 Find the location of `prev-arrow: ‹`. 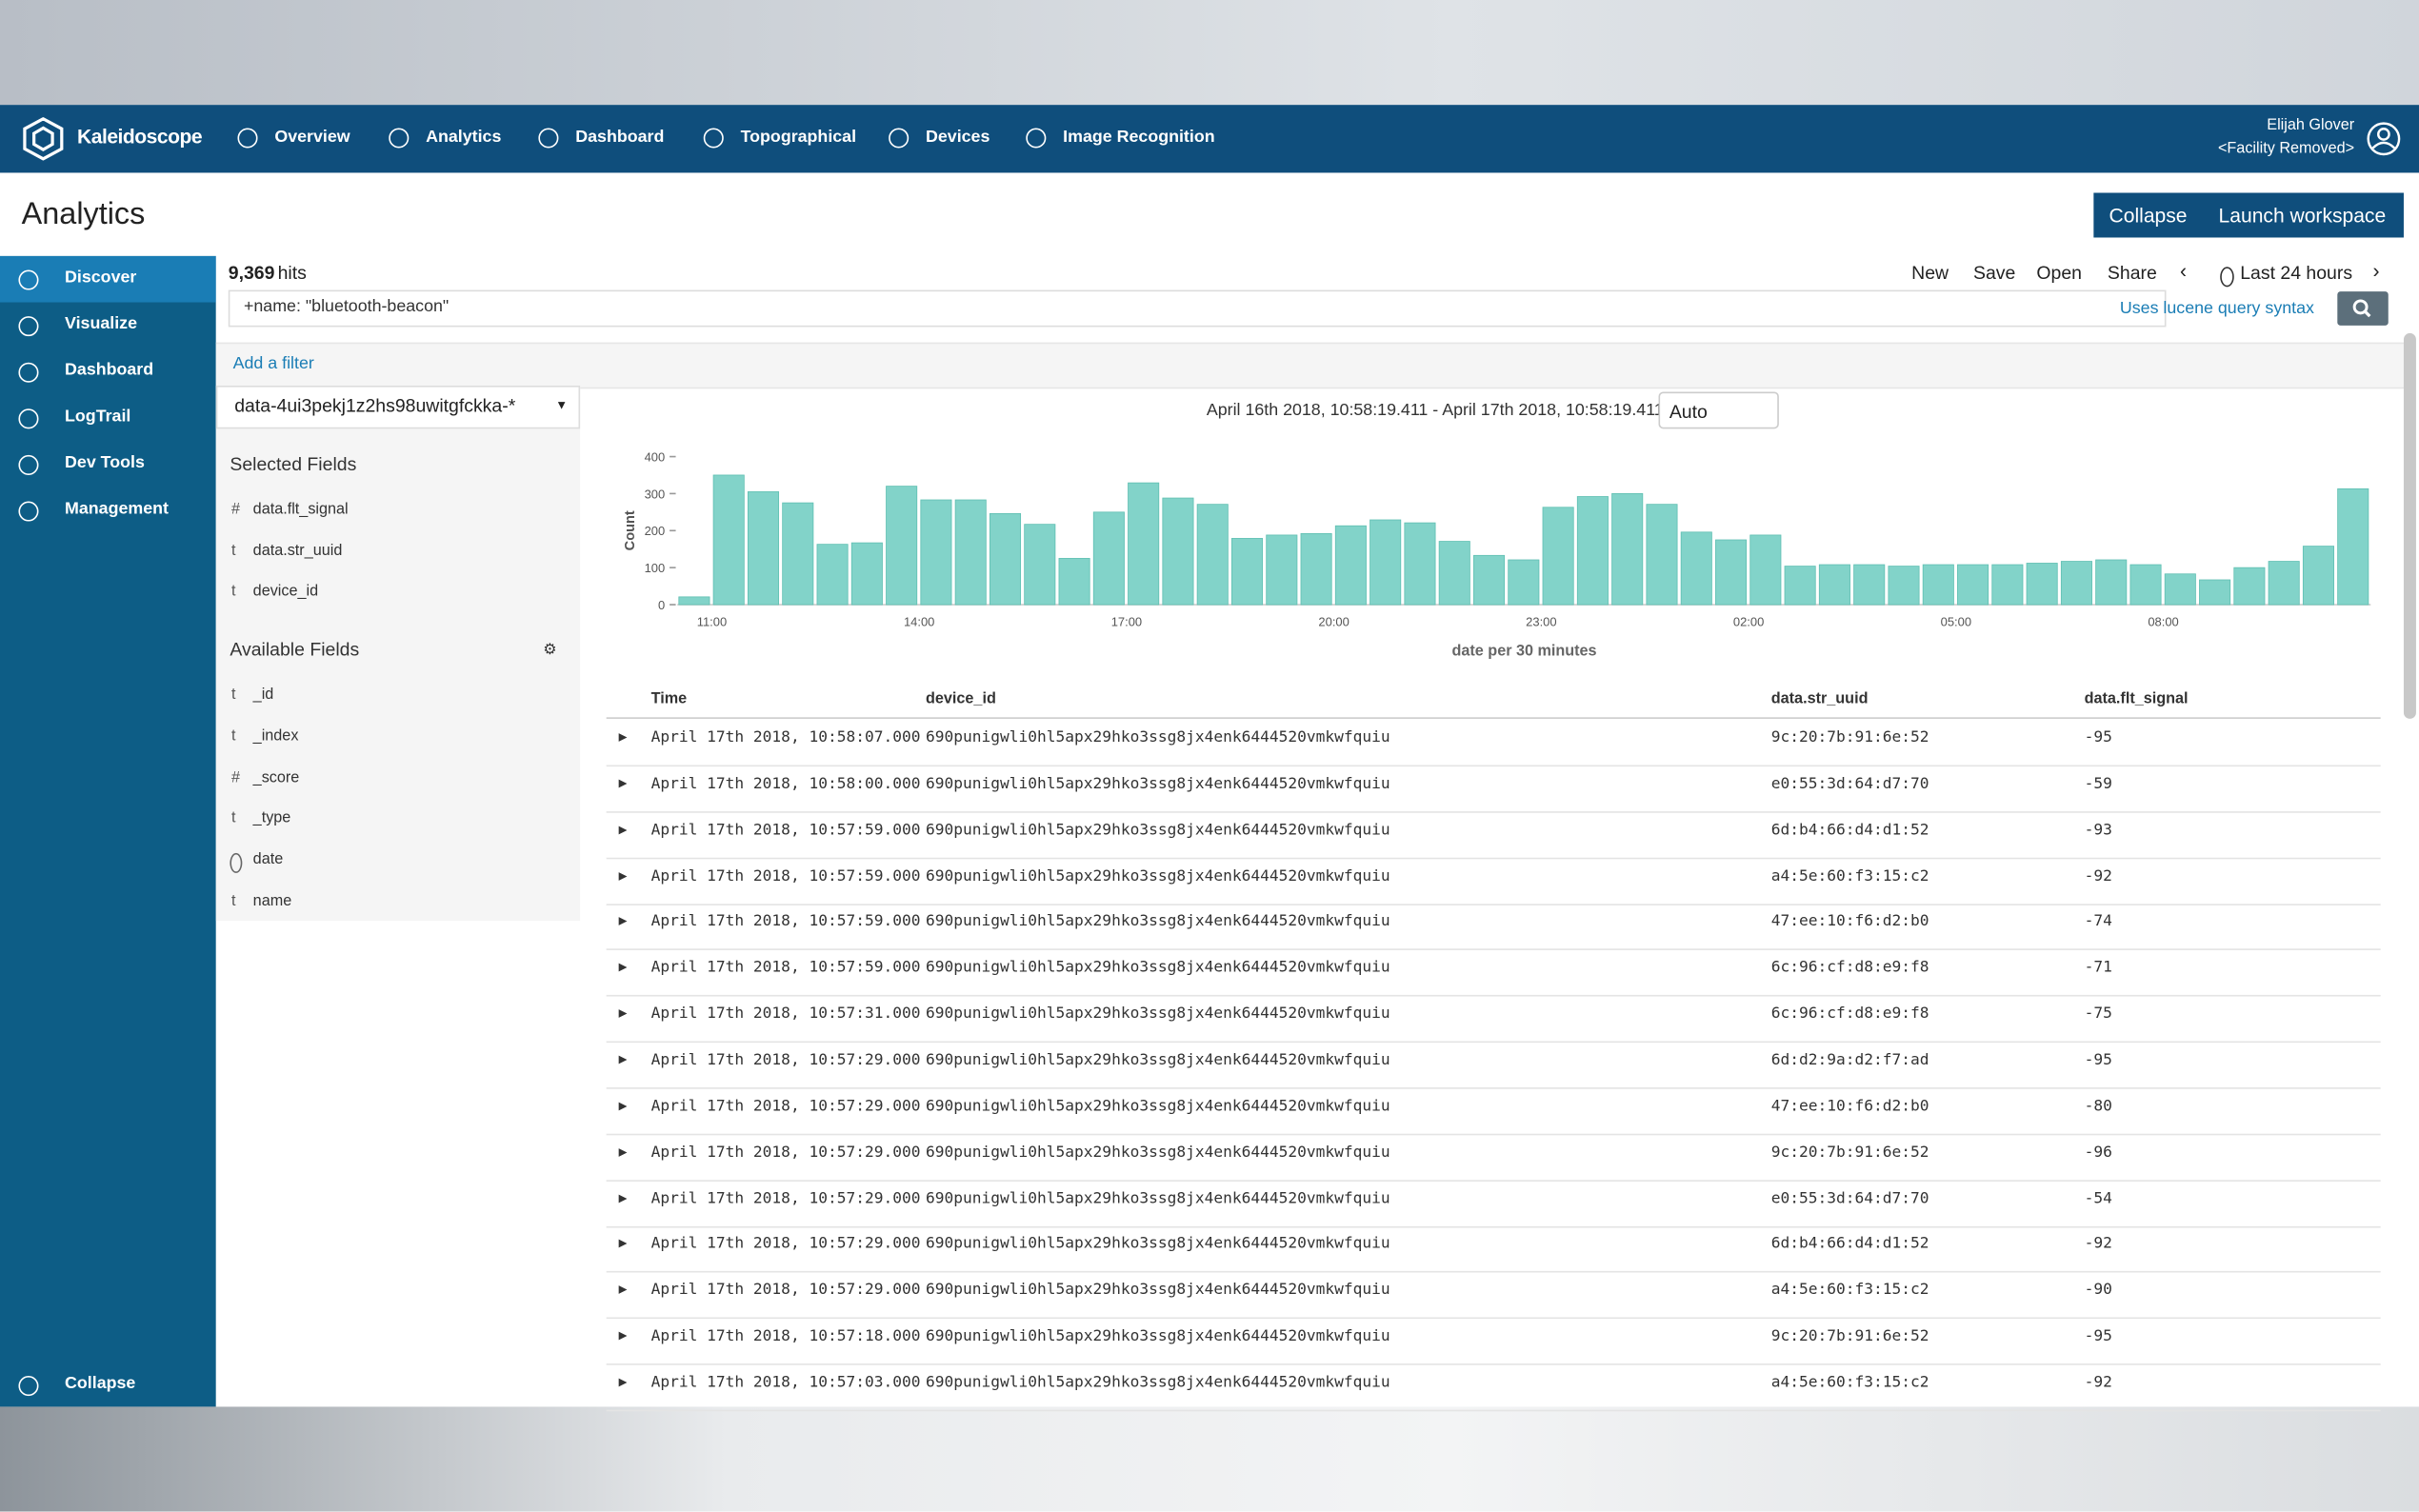

prev-arrow: ‹ is located at coordinates (2183, 270).